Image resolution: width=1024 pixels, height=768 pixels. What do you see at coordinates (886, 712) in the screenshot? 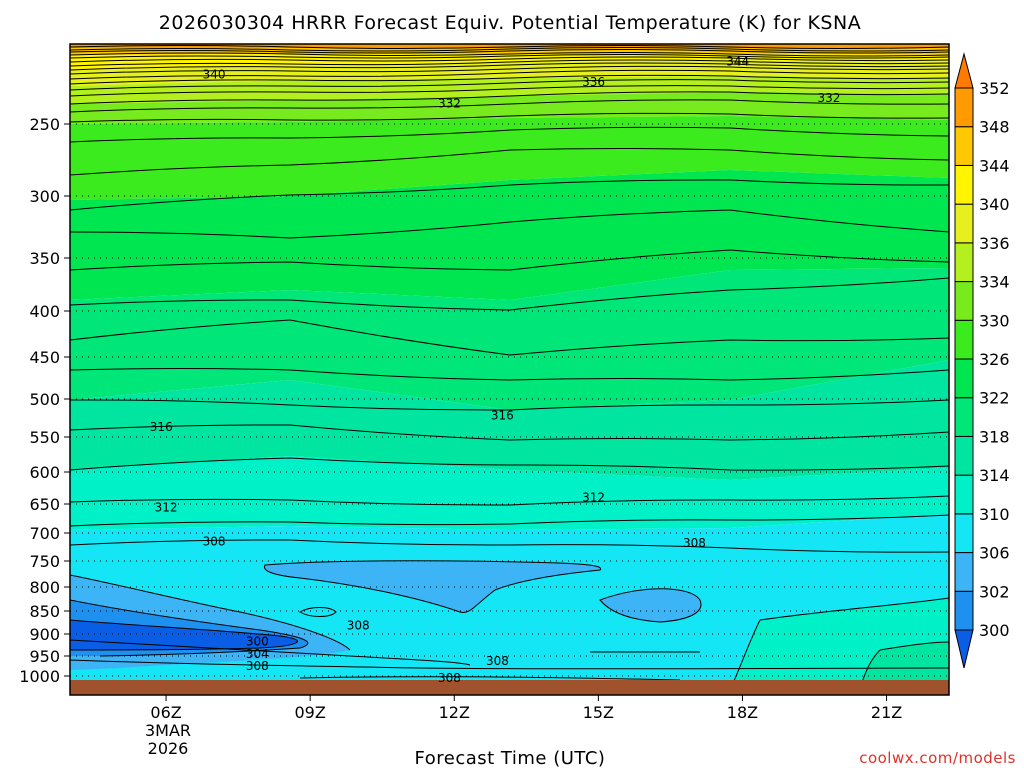
I see `x-tick-label: 21Z` at bounding box center [886, 712].